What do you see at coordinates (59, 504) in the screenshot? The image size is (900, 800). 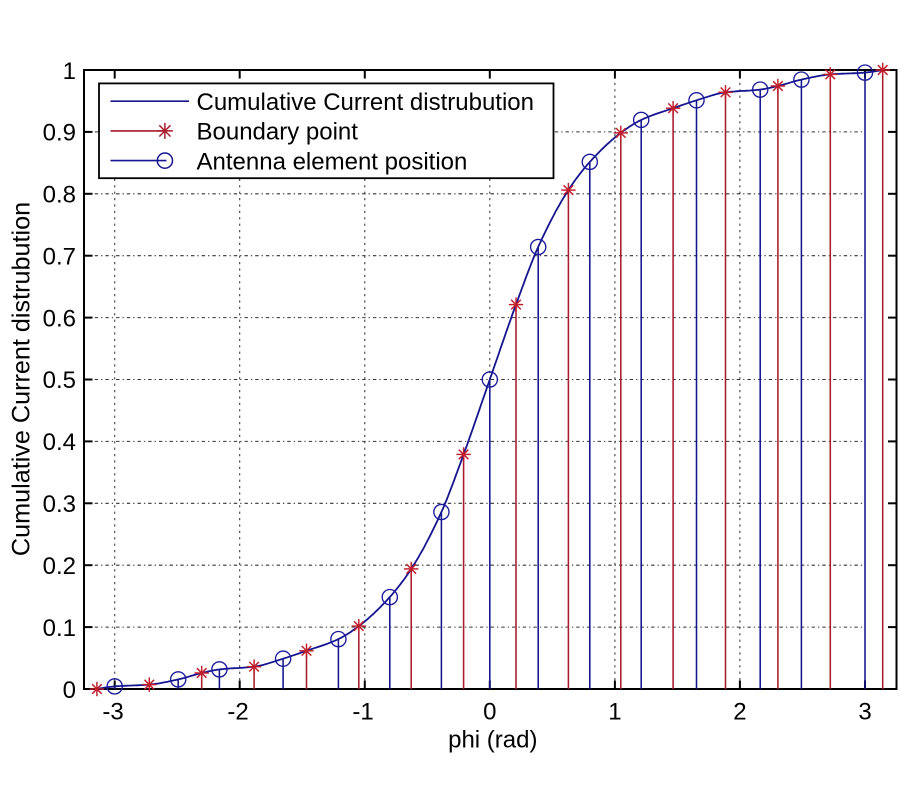 I see `svg-text: 0.3` at bounding box center [59, 504].